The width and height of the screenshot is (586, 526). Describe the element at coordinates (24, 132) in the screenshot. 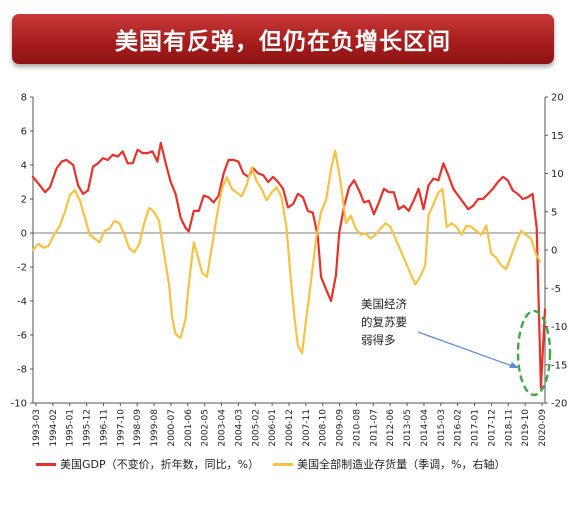

I see `y-left-tick-label: 6` at that location.